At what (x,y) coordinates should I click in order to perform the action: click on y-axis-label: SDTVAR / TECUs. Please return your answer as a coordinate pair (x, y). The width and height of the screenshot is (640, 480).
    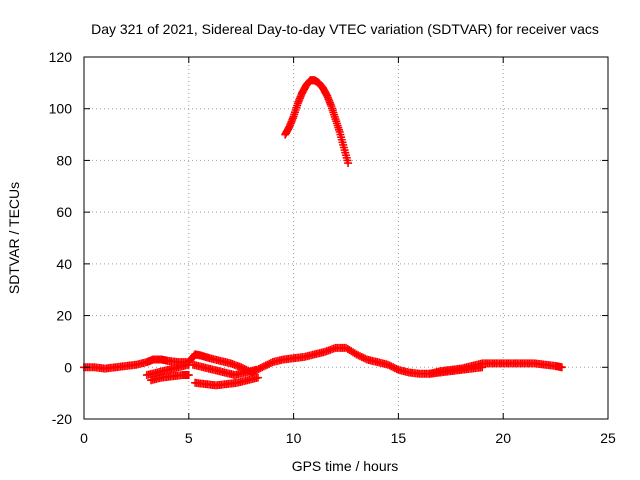
    Looking at the image, I should click on (14, 238).